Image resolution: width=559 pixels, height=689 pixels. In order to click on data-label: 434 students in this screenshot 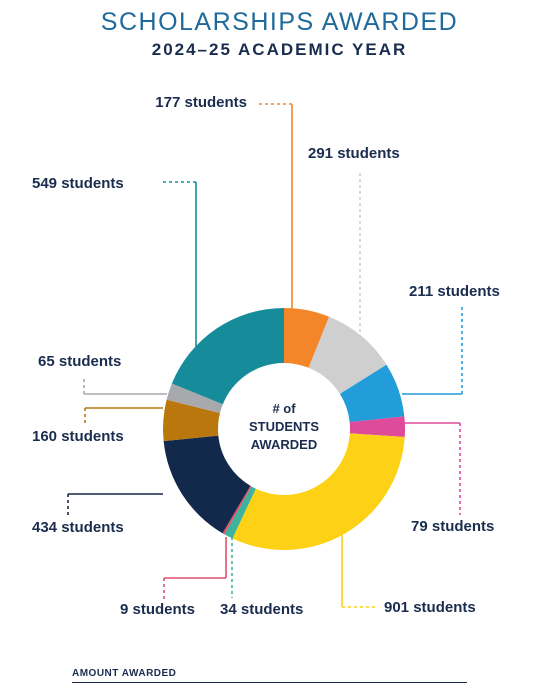, I will do `click(78, 527)`.